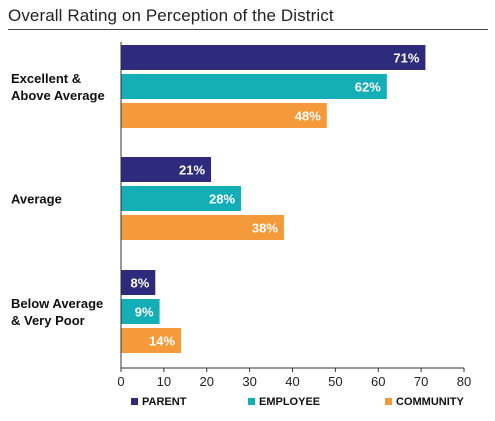 The height and width of the screenshot is (421, 495). Describe the element at coordinates (251, 401) in the screenshot. I see `legend-swatch-employee` at that location.